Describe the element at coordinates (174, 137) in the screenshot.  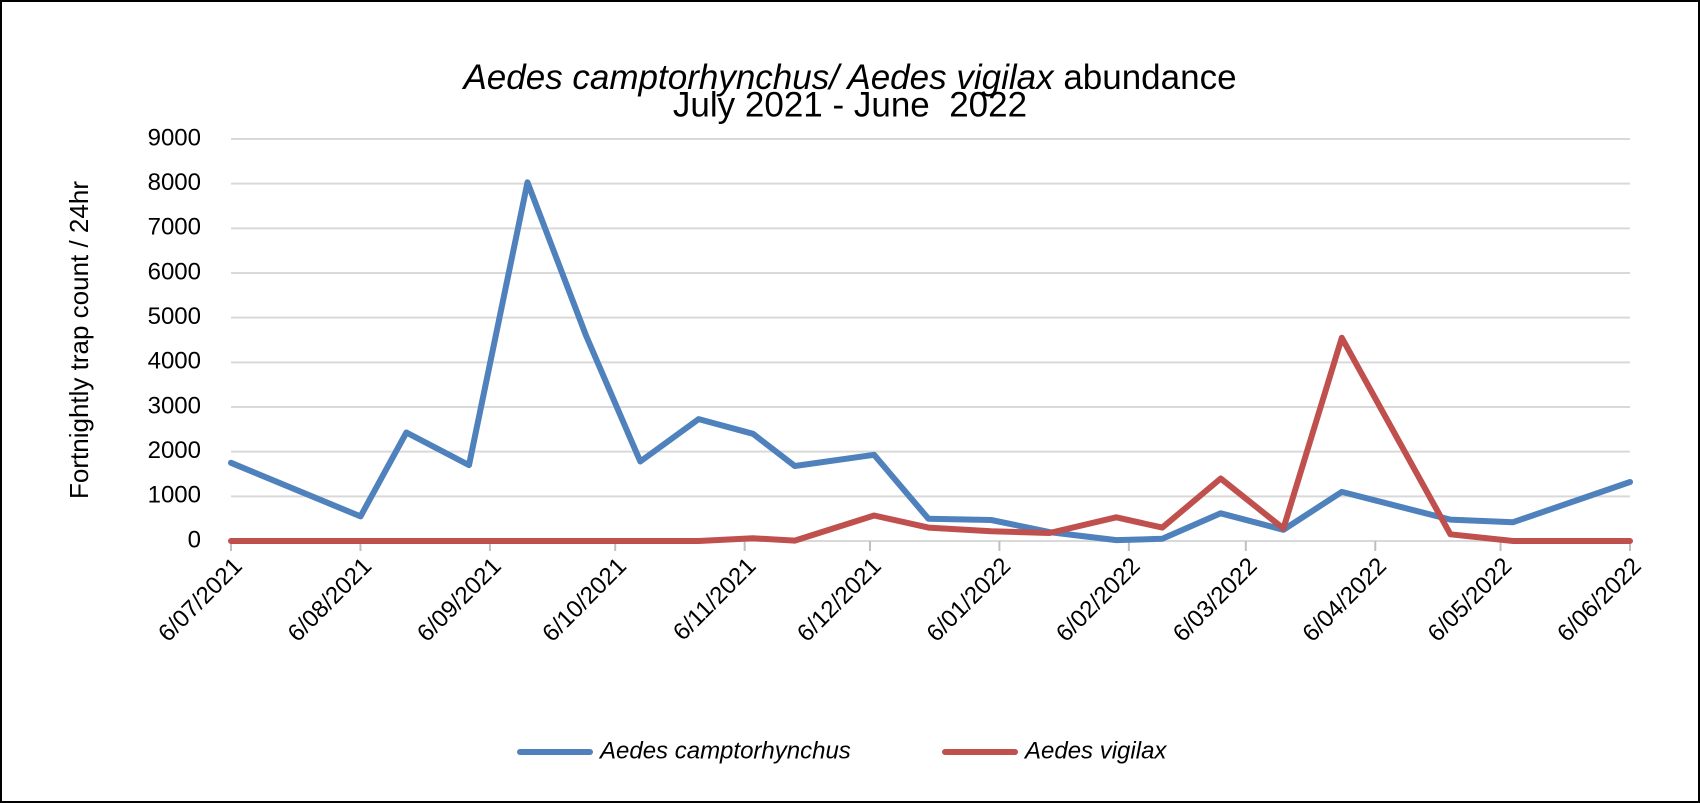
I see `y-tick-label: 9000` at that location.